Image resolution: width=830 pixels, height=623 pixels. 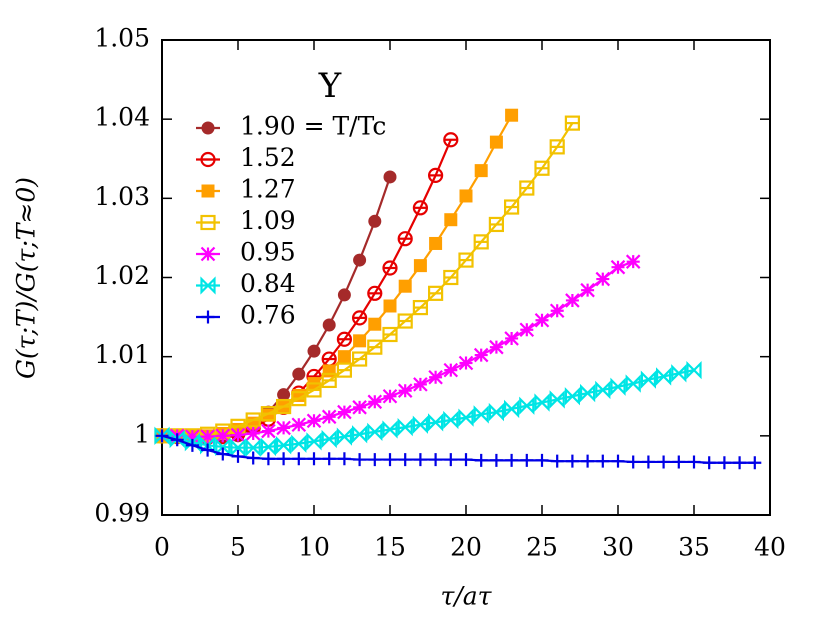 What do you see at coordinates (268, 283) in the screenshot?
I see `legend-label: 0.84` at bounding box center [268, 283].